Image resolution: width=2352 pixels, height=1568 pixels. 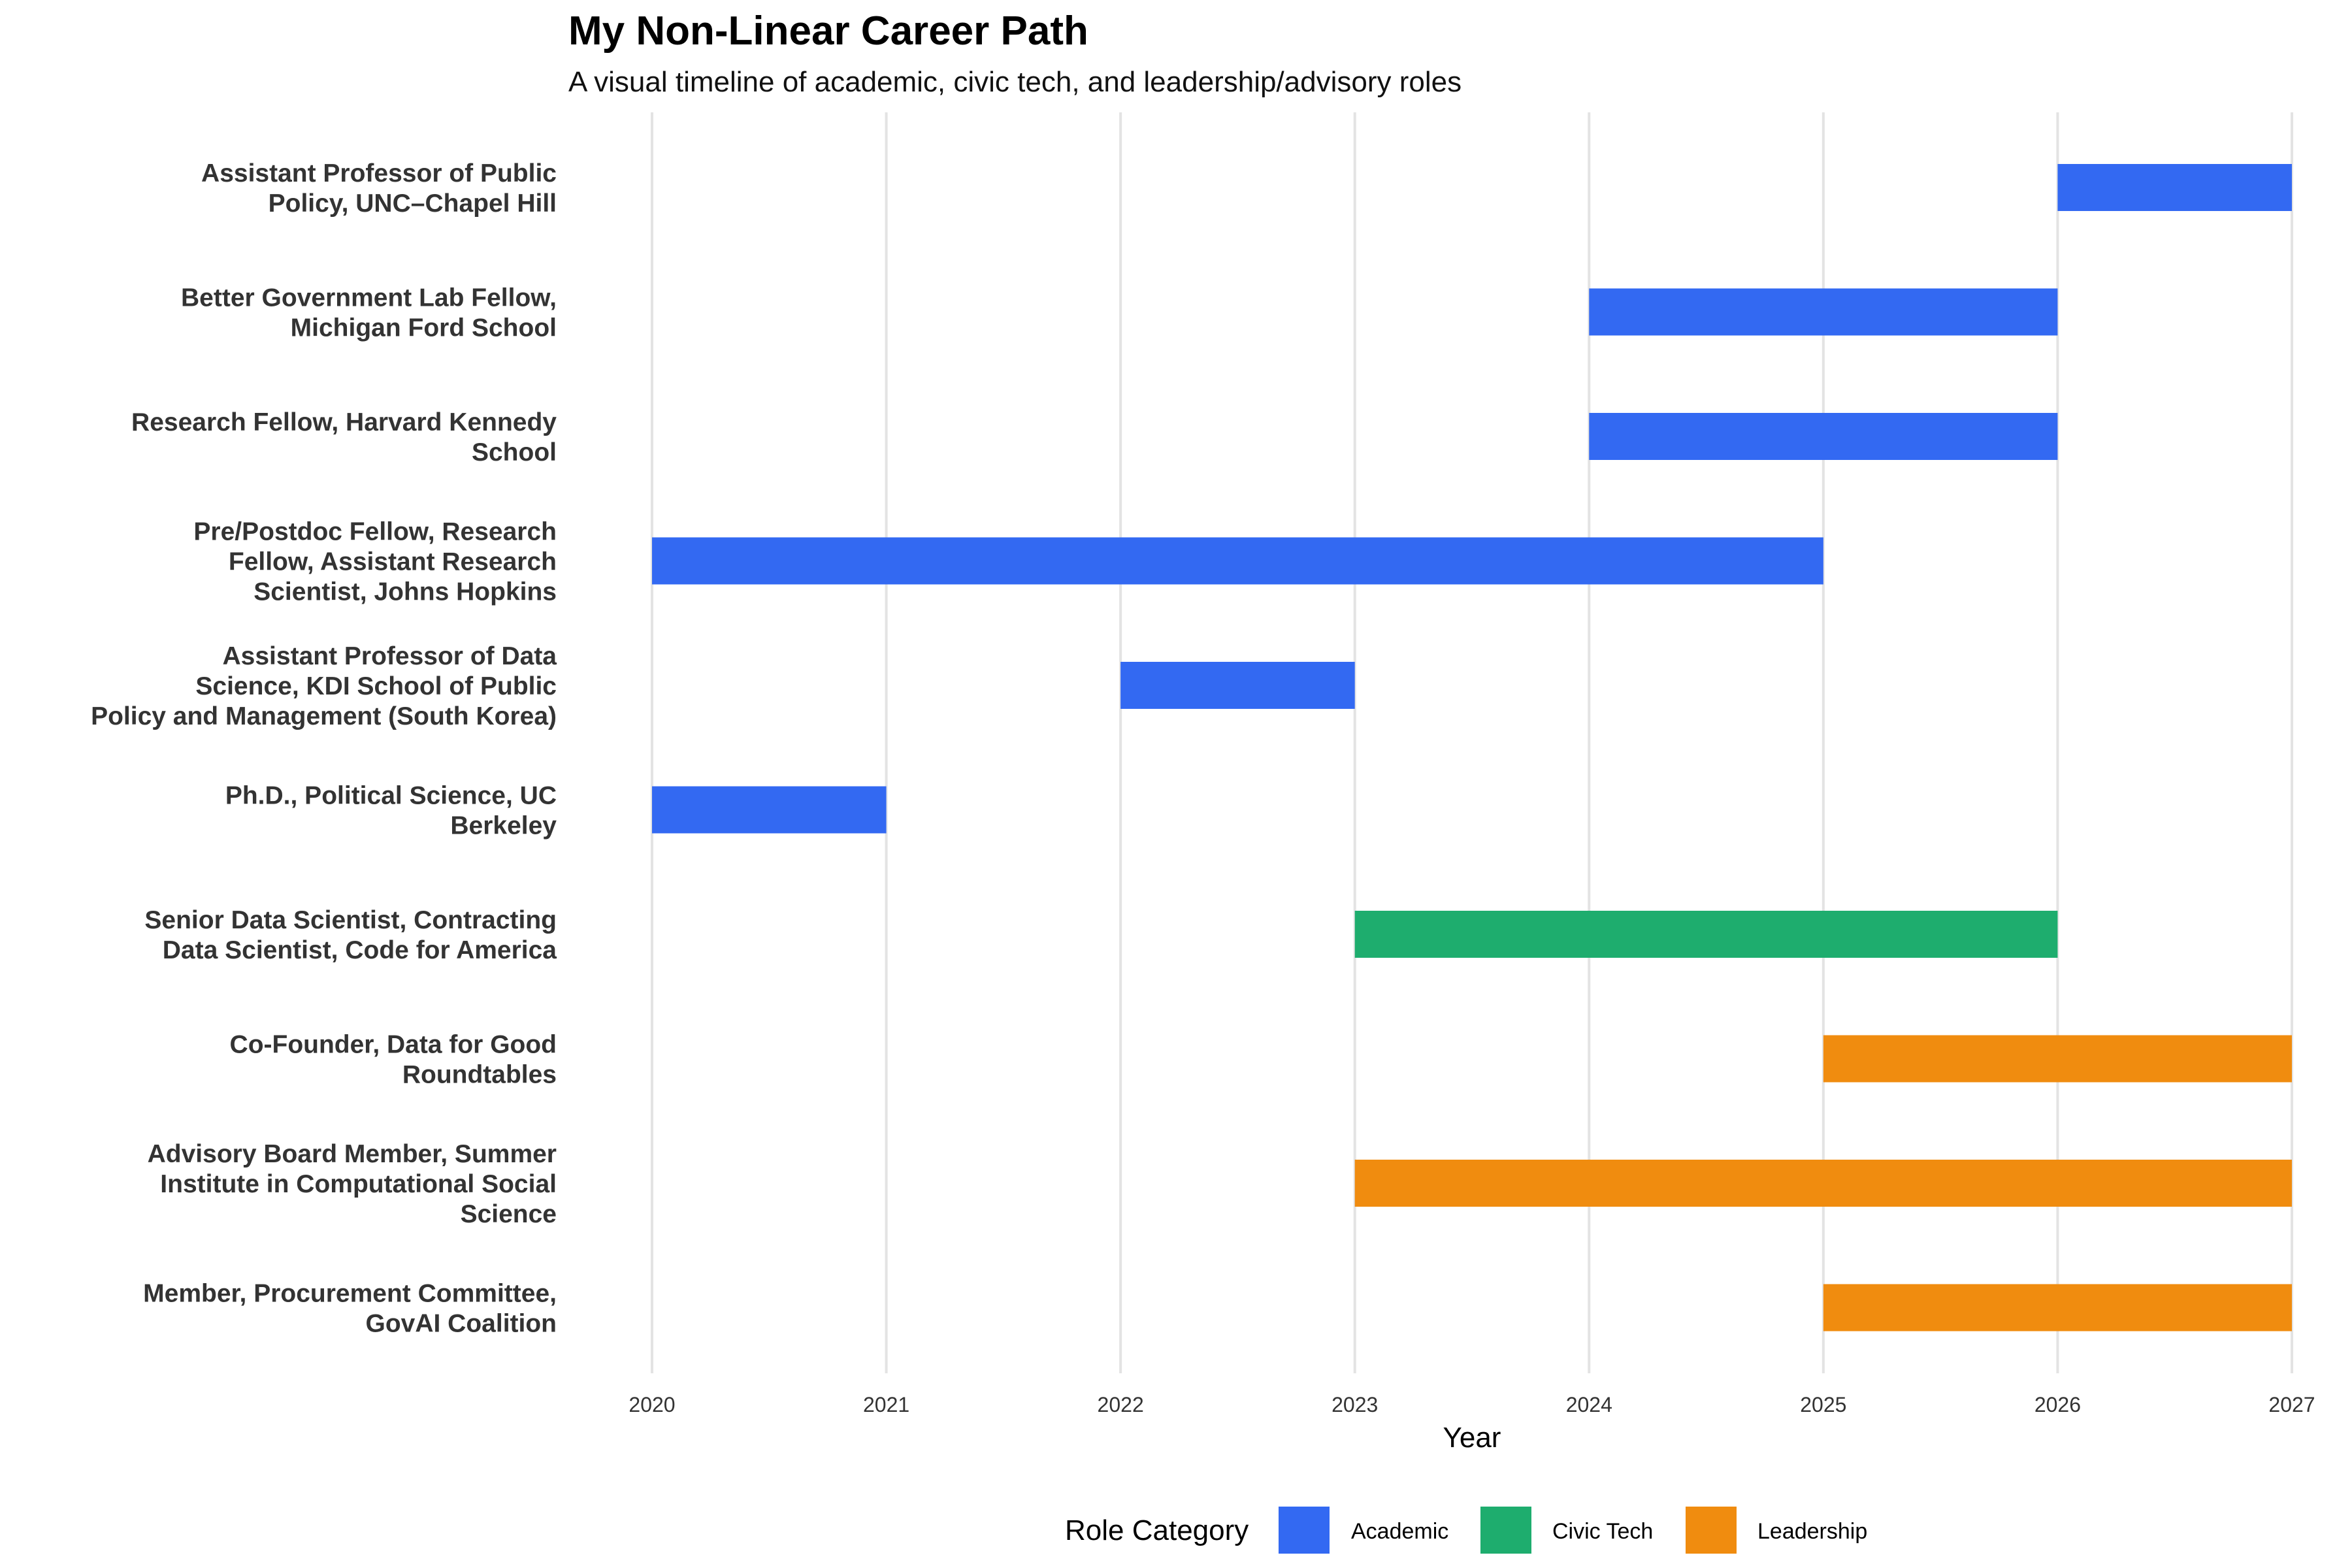 What do you see at coordinates (652, 1404) in the screenshot?
I see `x-tick-label: 2020` at bounding box center [652, 1404].